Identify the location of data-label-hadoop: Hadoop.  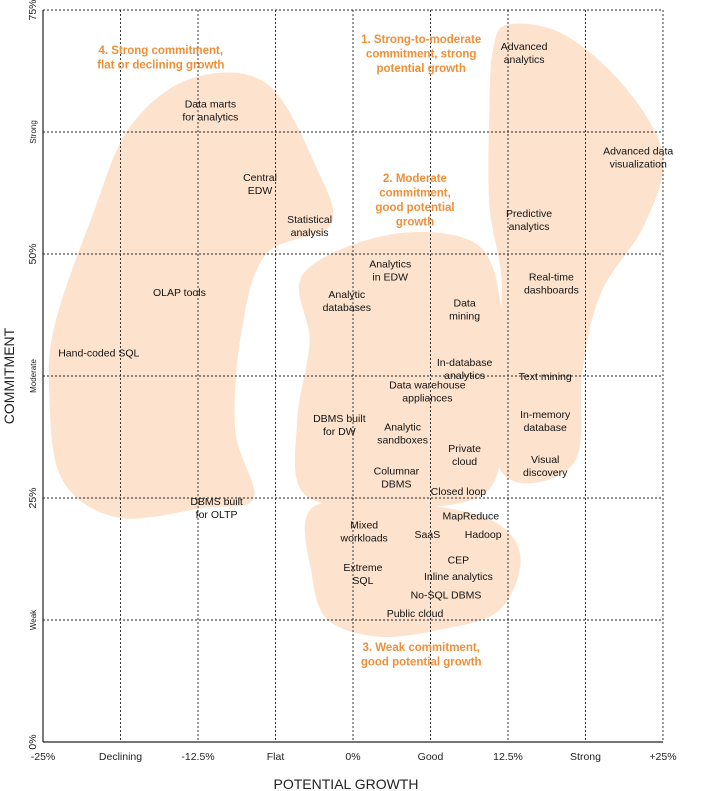
(483, 535).